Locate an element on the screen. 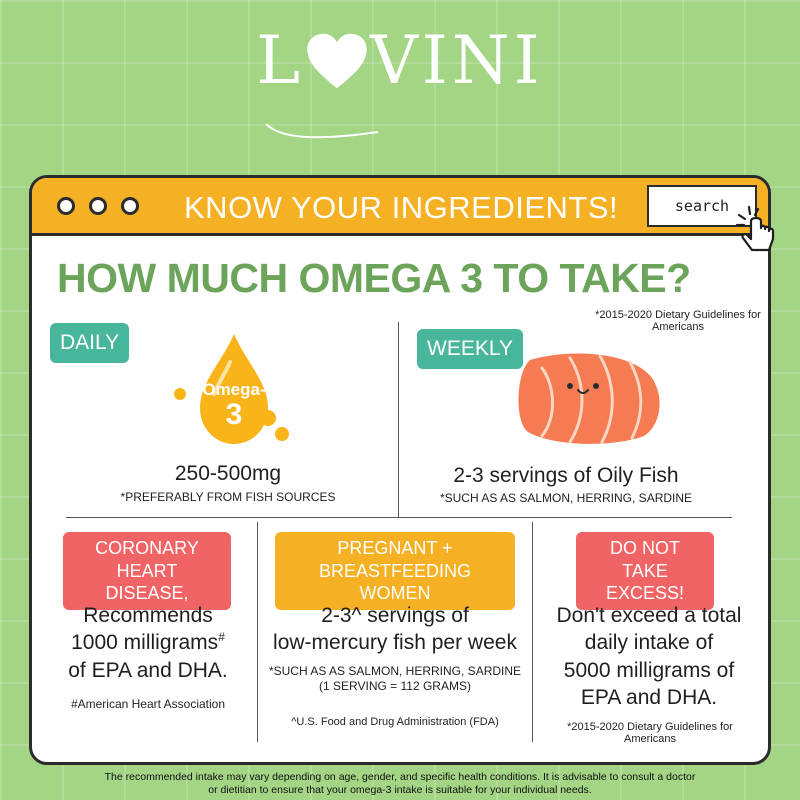 The image size is (800, 800). pregnant-tag: PREGNANT + BREASTFEEDING WOMEN is located at coordinates (395, 571).